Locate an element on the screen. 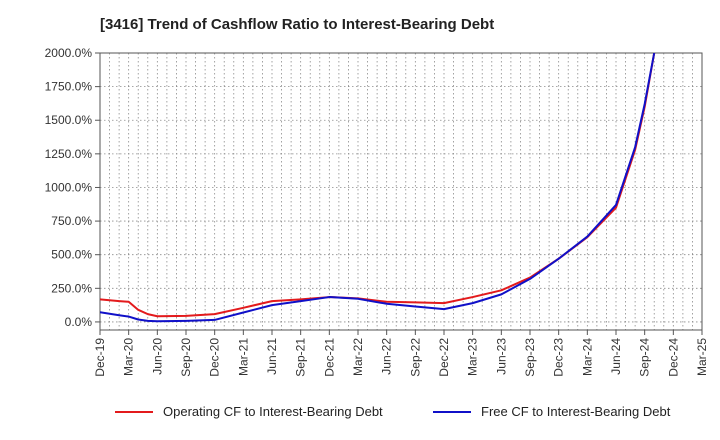 The height and width of the screenshot is (440, 720). x-tick-label: Sep-22 is located at coordinates (415, 357).